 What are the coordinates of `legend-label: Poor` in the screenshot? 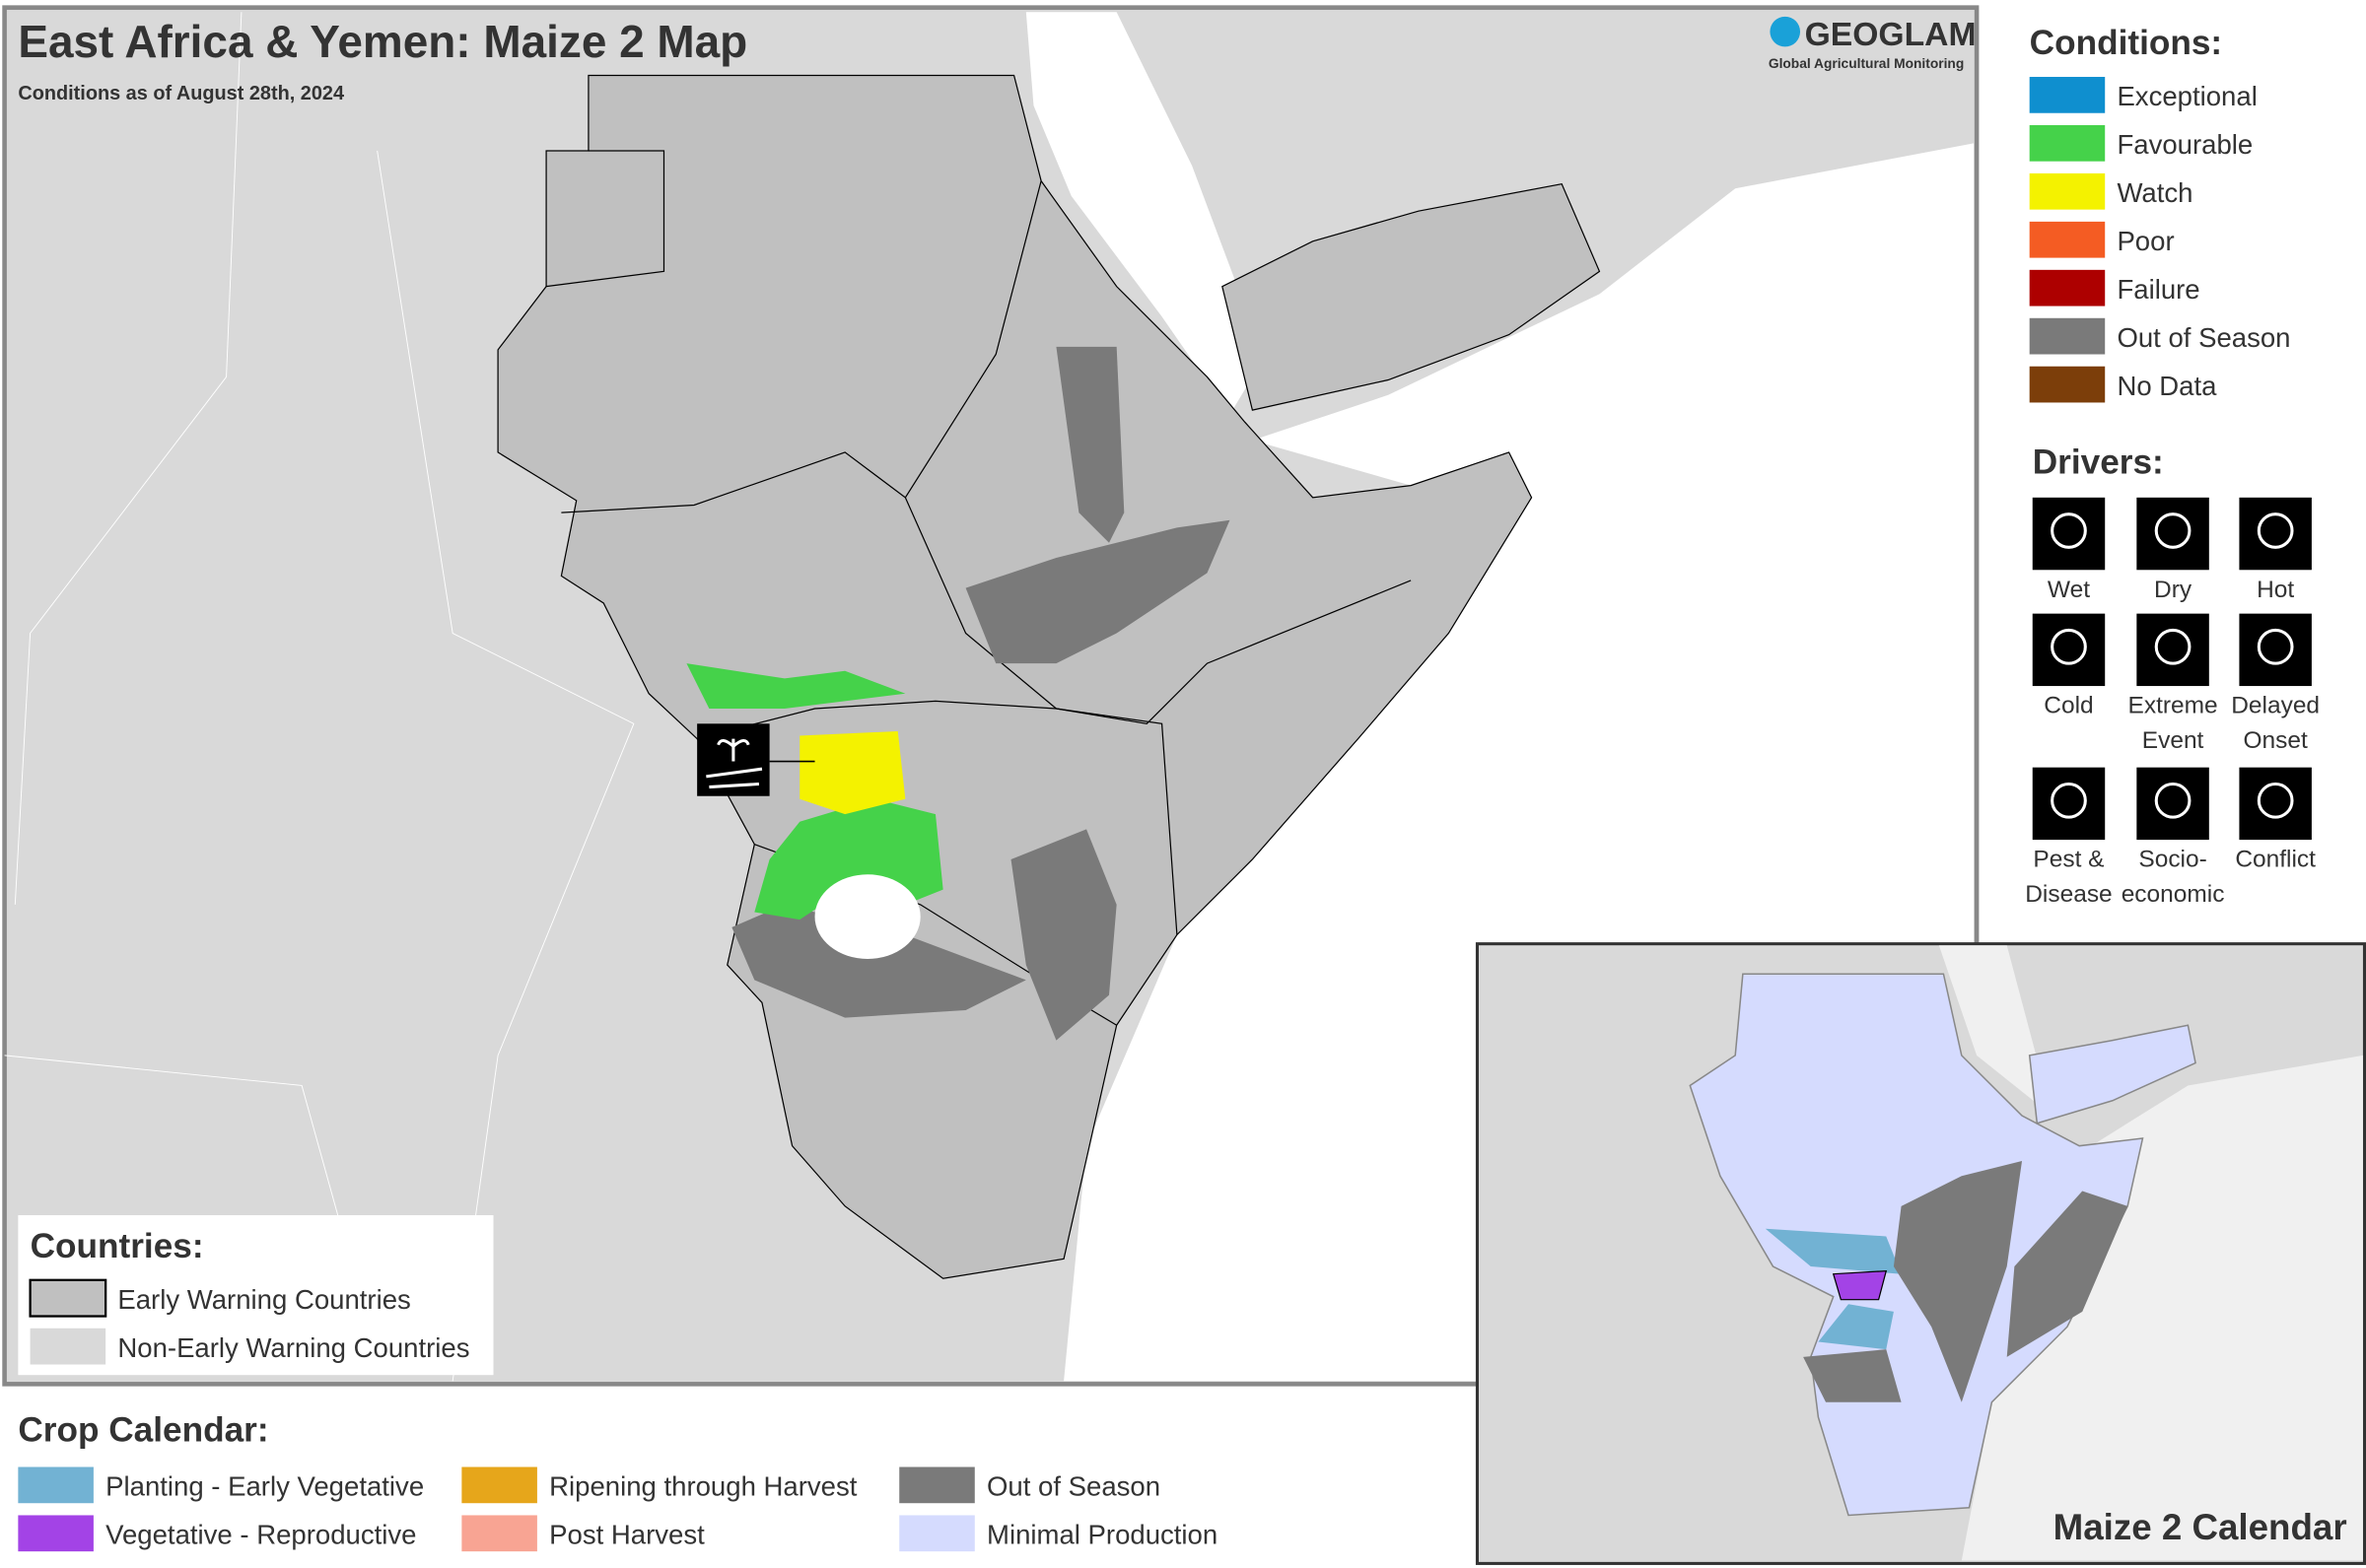 It's located at (2145, 241).